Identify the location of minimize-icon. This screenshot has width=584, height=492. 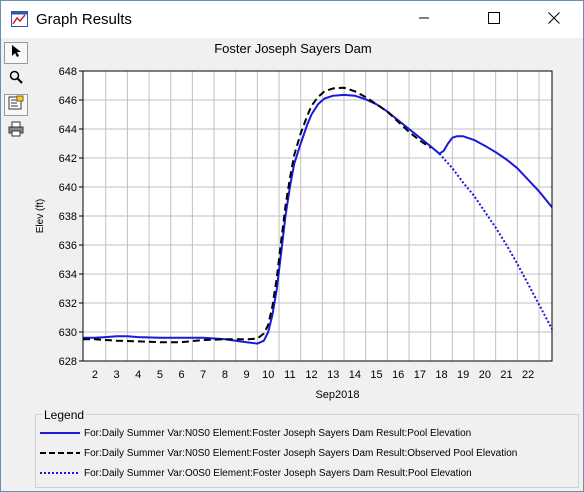
(424, 20).